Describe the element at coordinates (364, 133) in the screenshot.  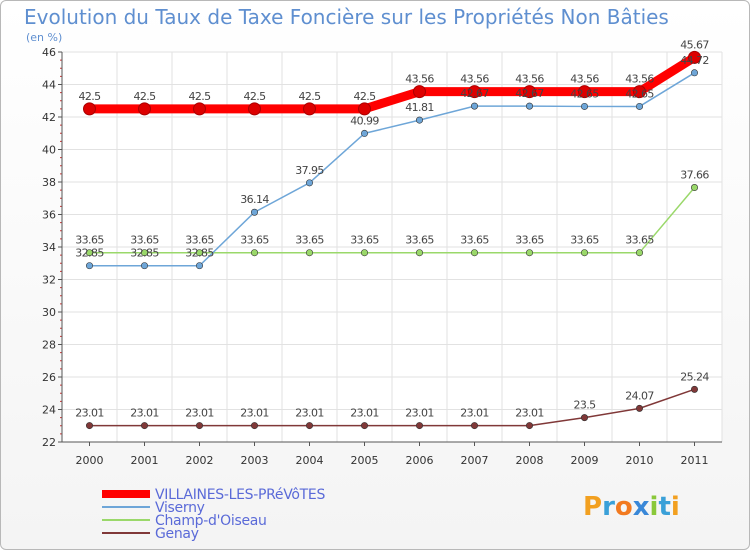
I see `point-viserny-2005` at that location.